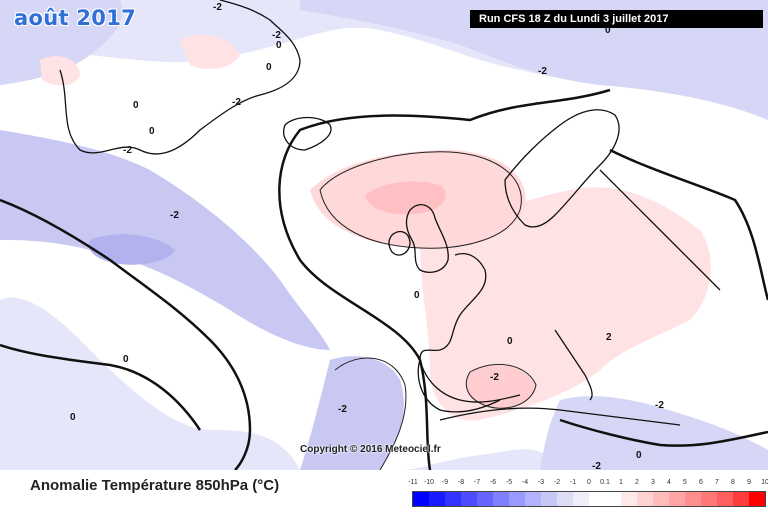 Image resolution: width=768 pixels, height=512 pixels. What do you see at coordinates (653, 482) in the screenshot?
I see `legend-label: 3` at bounding box center [653, 482].